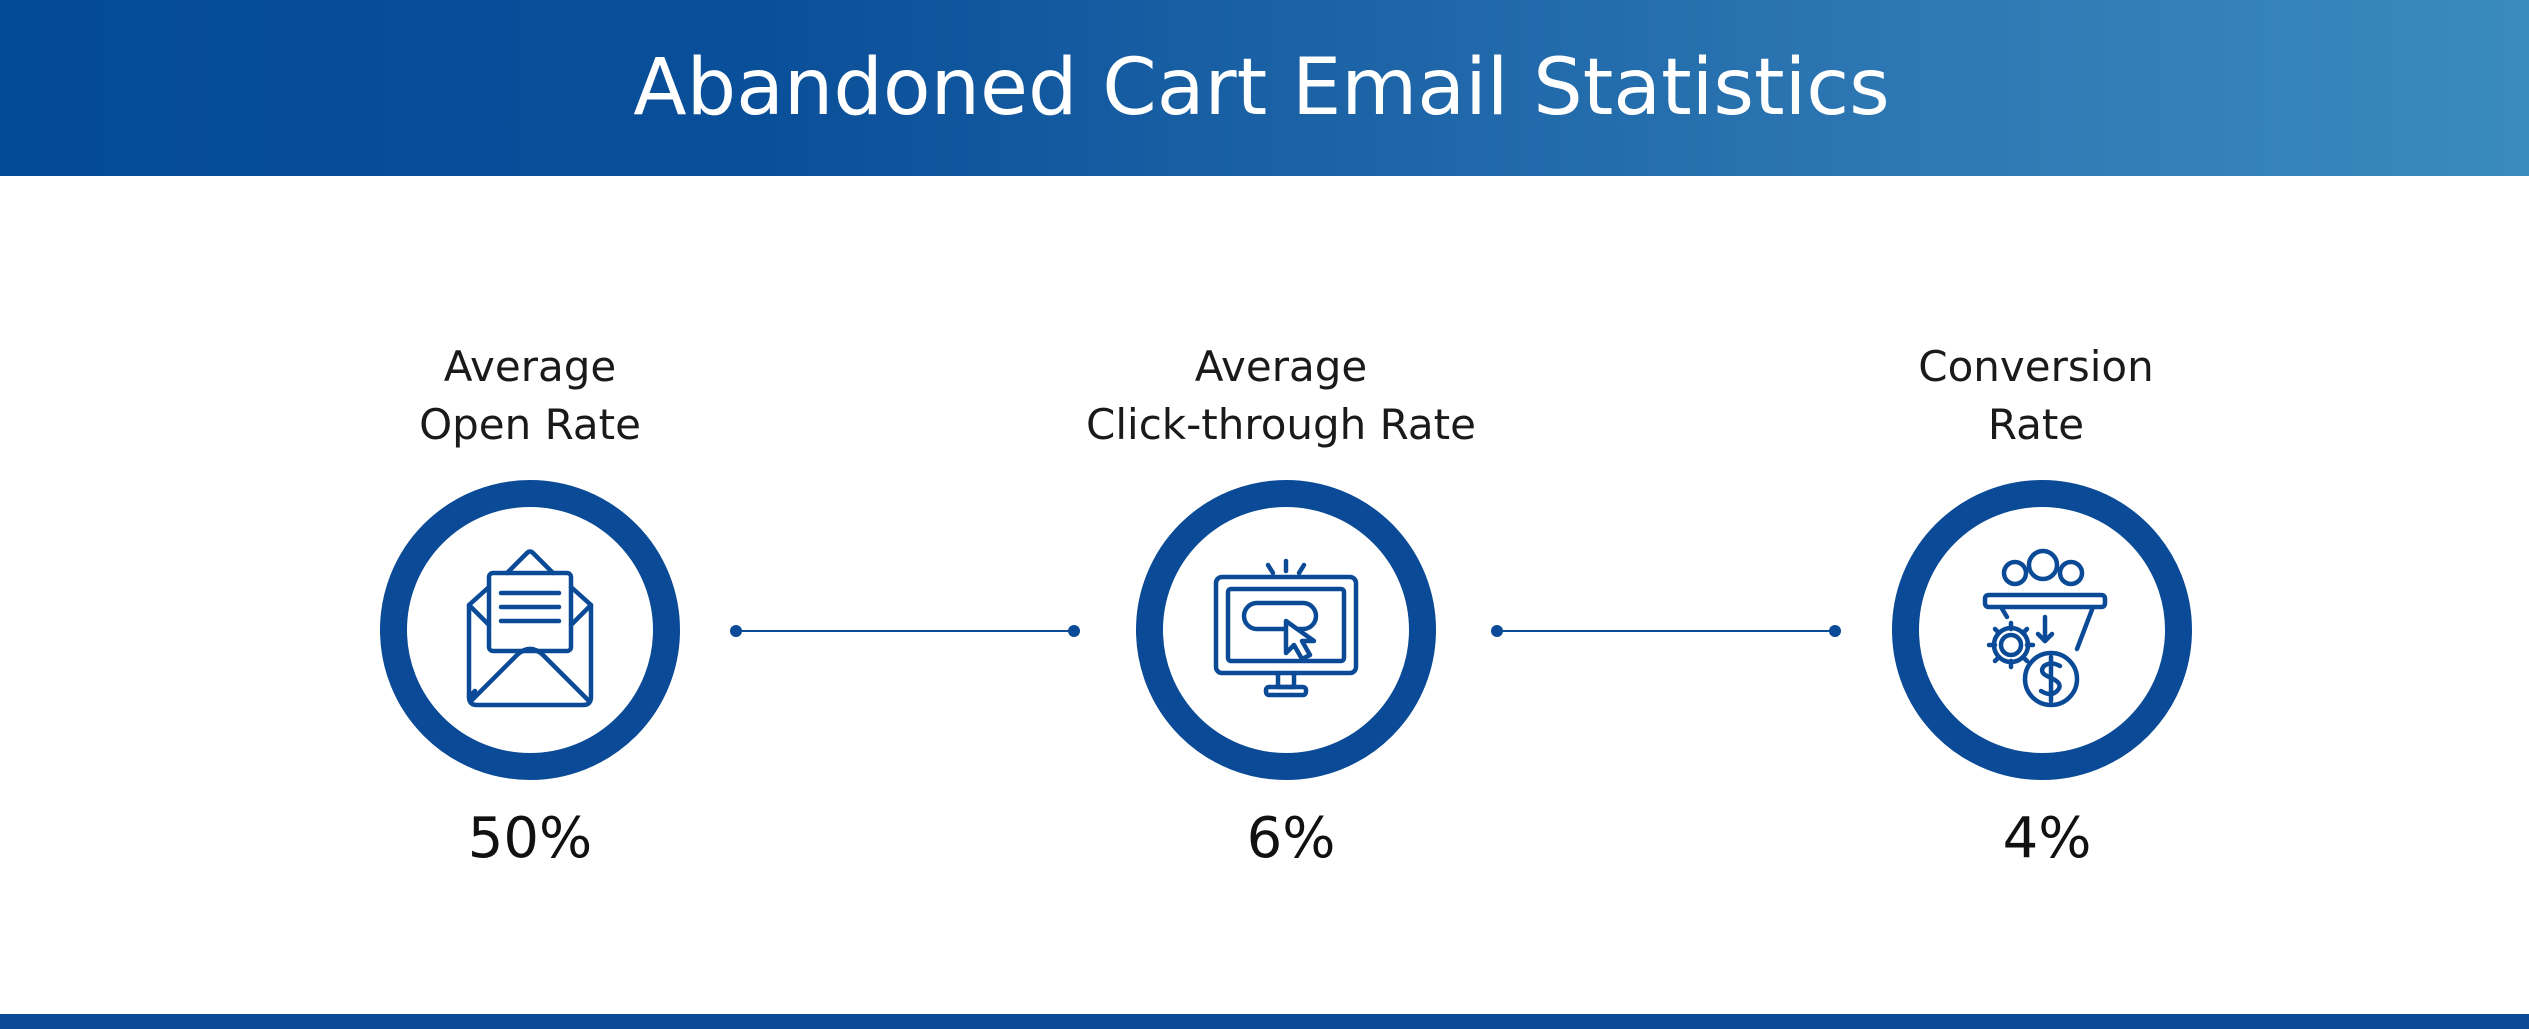  I want to click on stat-label-line: Conversion, so click(2036, 366).